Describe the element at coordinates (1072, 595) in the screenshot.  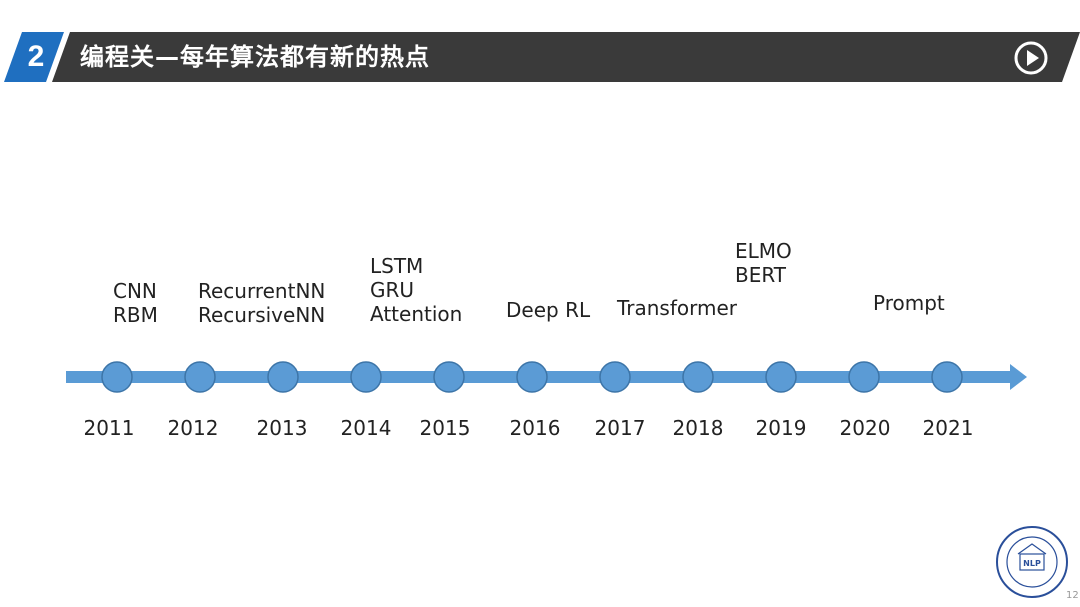
I see `page-number: 12` at that location.